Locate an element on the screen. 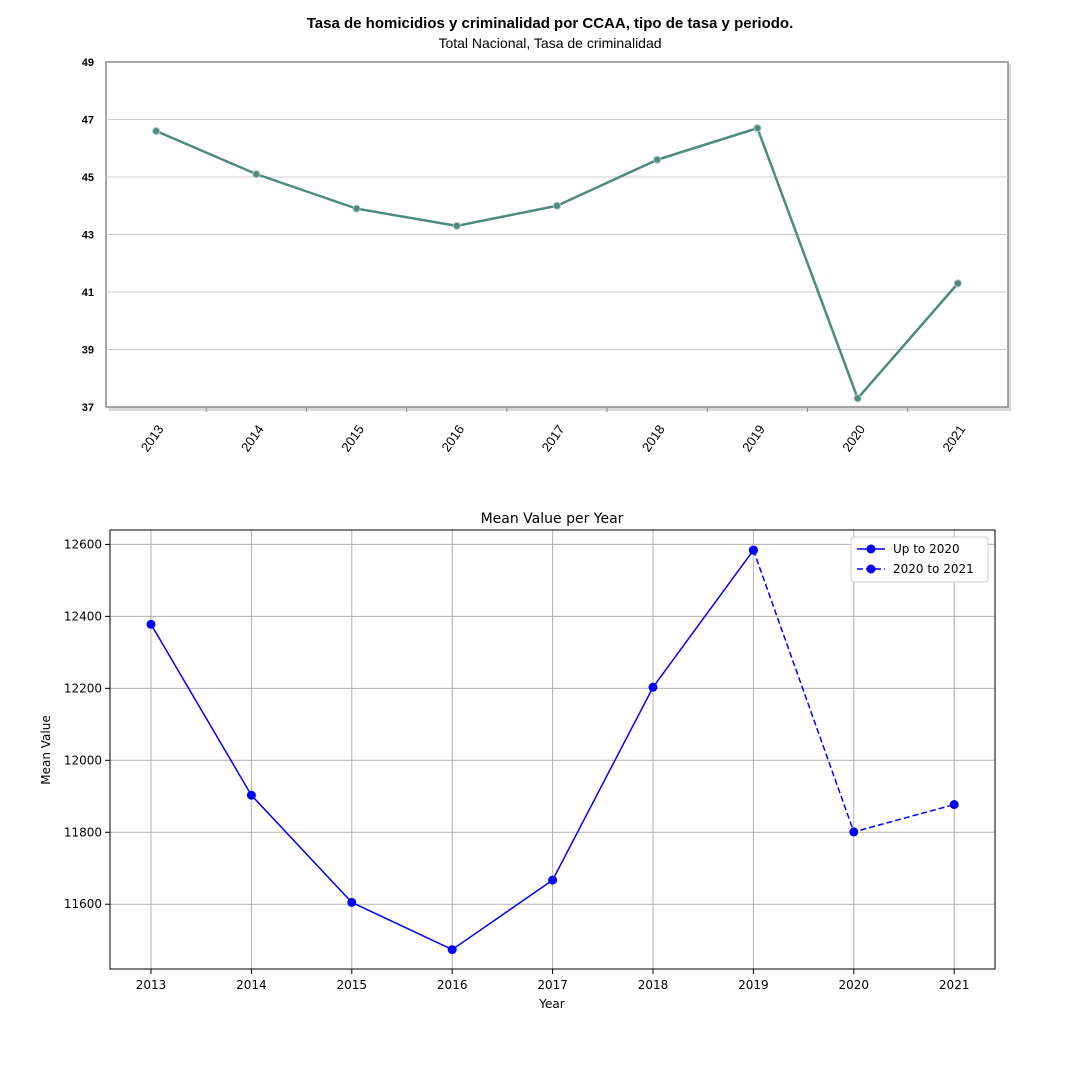 The image size is (1080, 1080). top-y-tick-label: 41 is located at coordinates (88, 293).